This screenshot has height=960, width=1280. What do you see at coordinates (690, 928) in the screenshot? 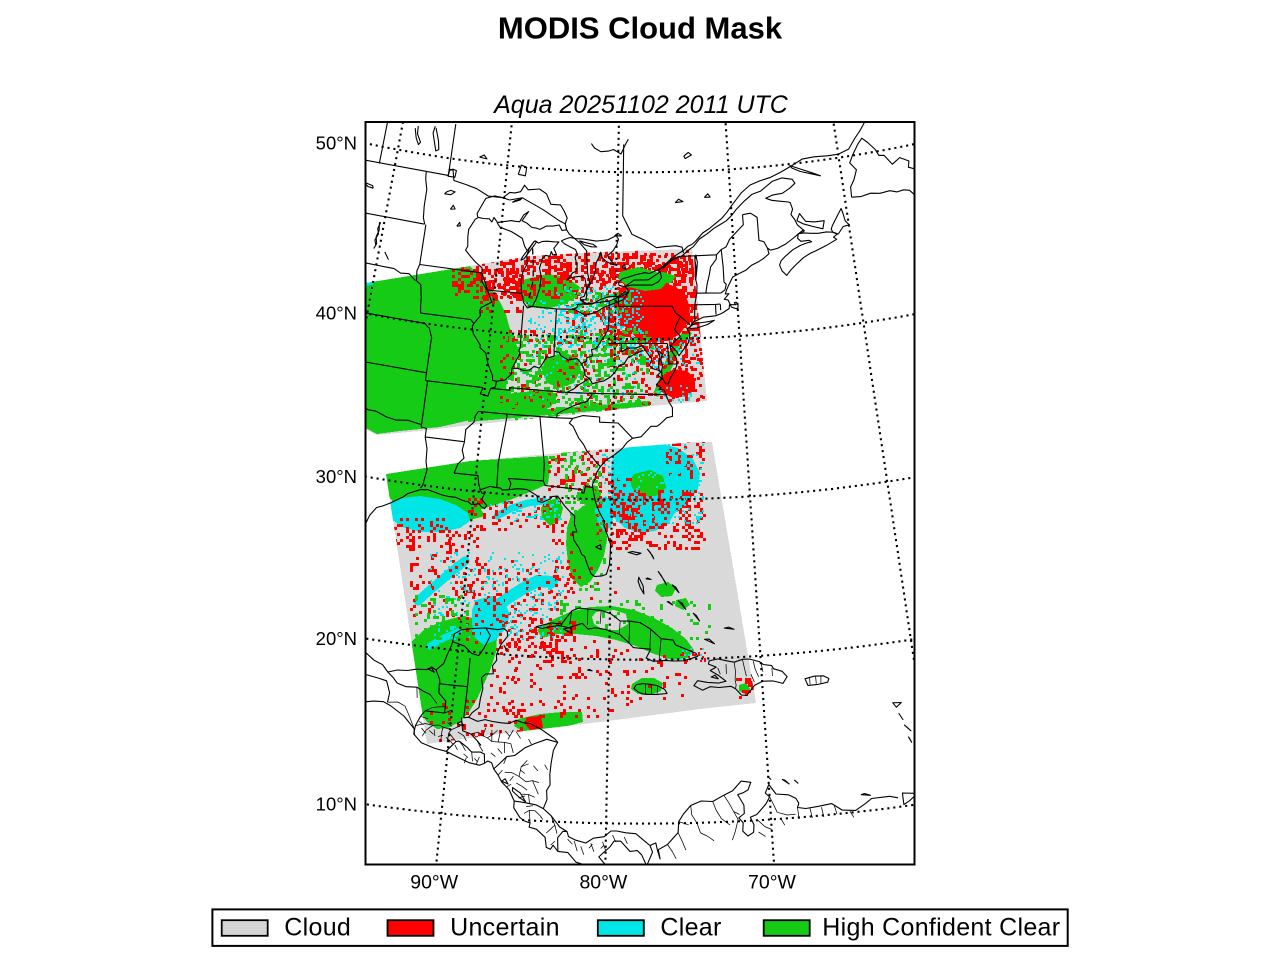
I see `svg-text: Clear` at bounding box center [690, 928].